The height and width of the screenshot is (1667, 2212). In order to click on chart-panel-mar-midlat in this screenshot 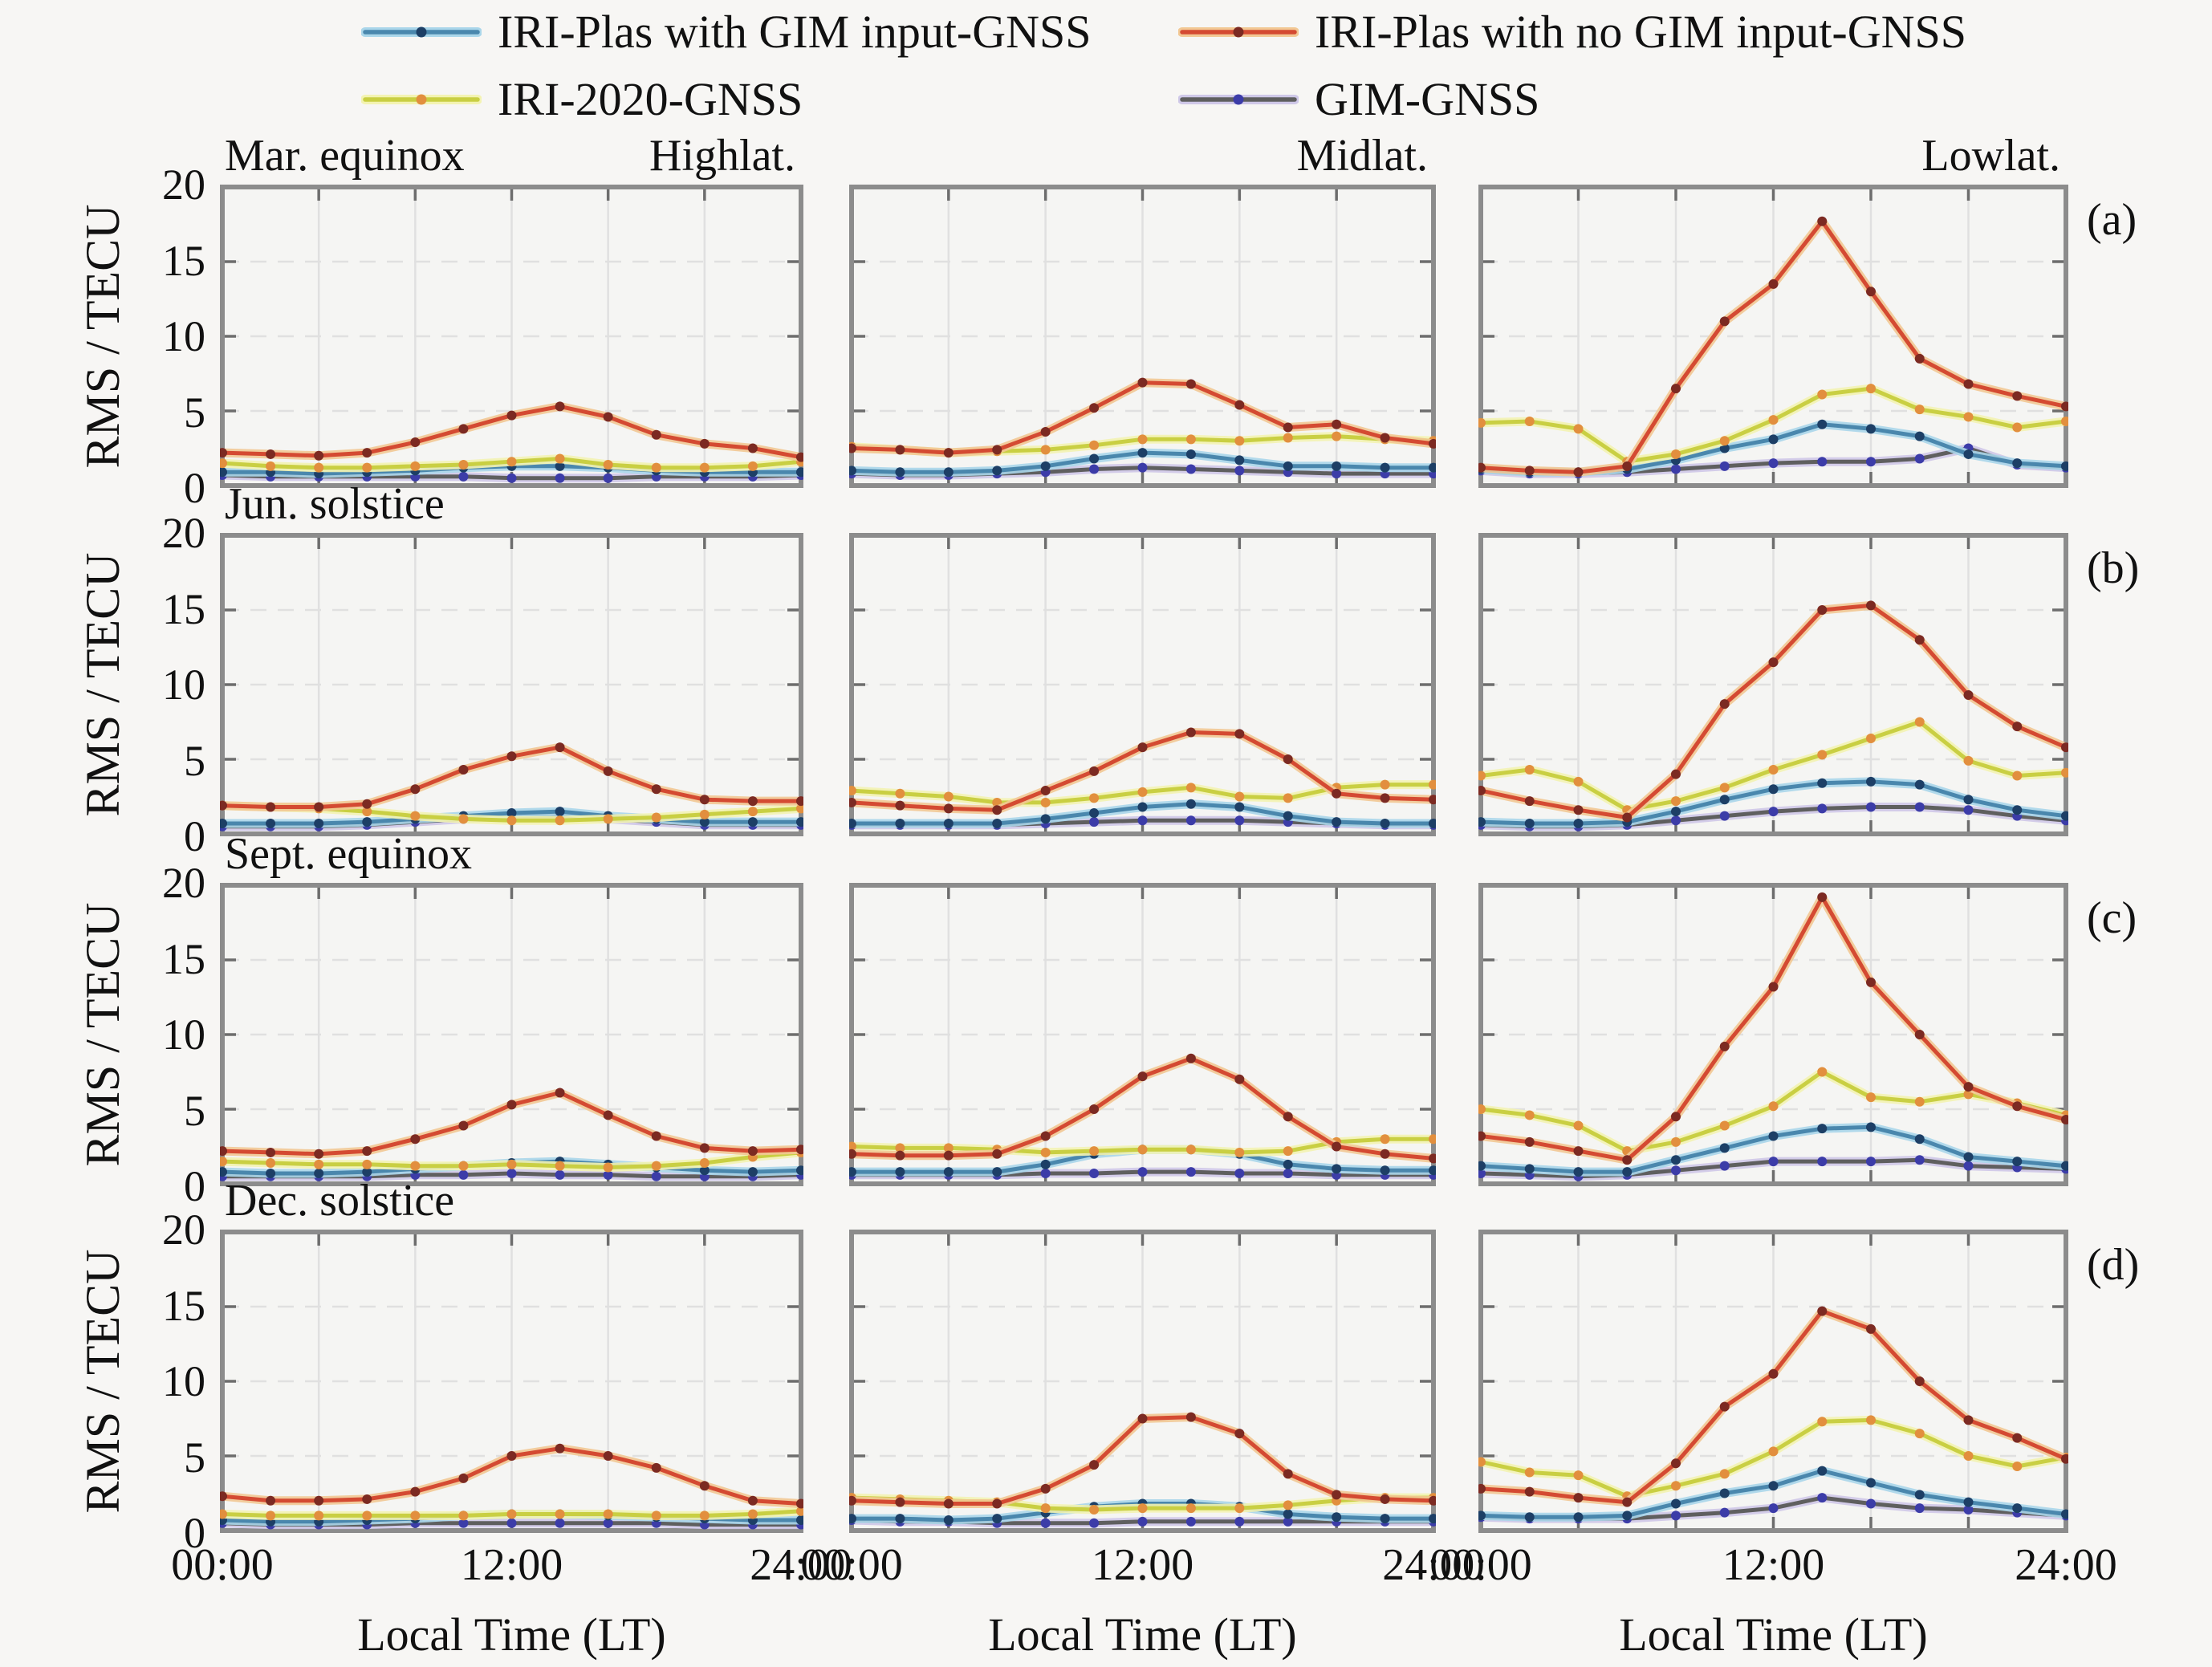, I will do `click(1142, 336)`.